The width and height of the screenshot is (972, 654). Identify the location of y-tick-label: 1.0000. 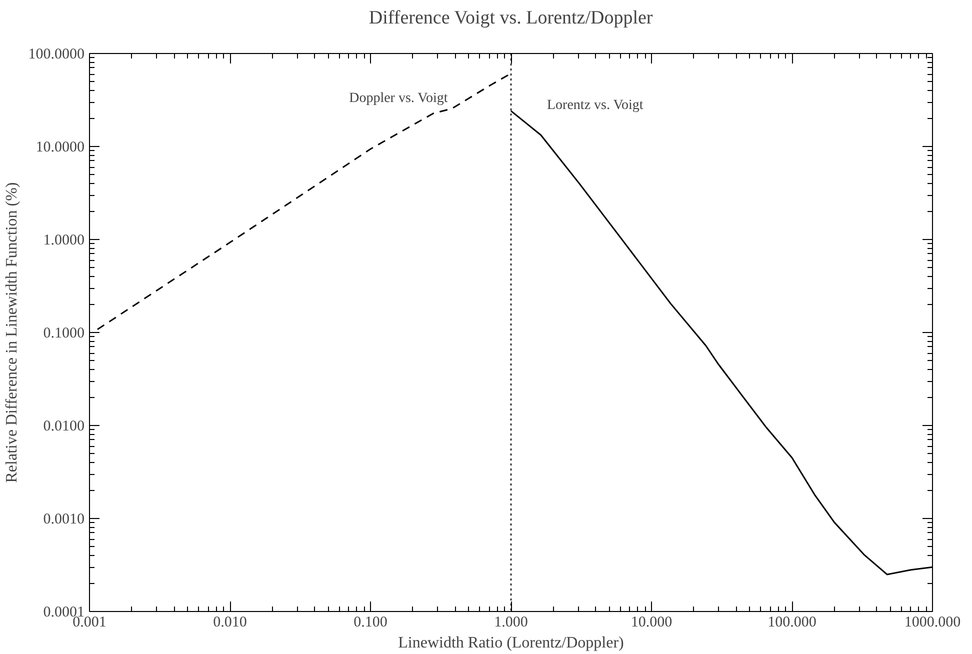
(63, 240).